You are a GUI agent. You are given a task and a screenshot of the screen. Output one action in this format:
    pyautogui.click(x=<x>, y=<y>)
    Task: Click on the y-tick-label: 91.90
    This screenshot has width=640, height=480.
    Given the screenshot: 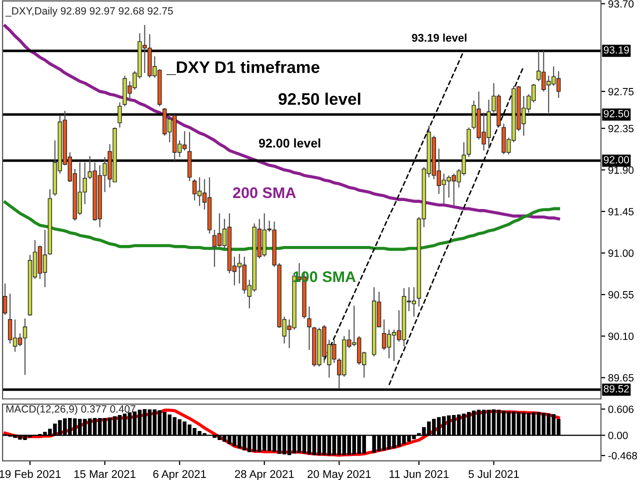 What is the action you would take?
    pyautogui.click(x=621, y=170)
    